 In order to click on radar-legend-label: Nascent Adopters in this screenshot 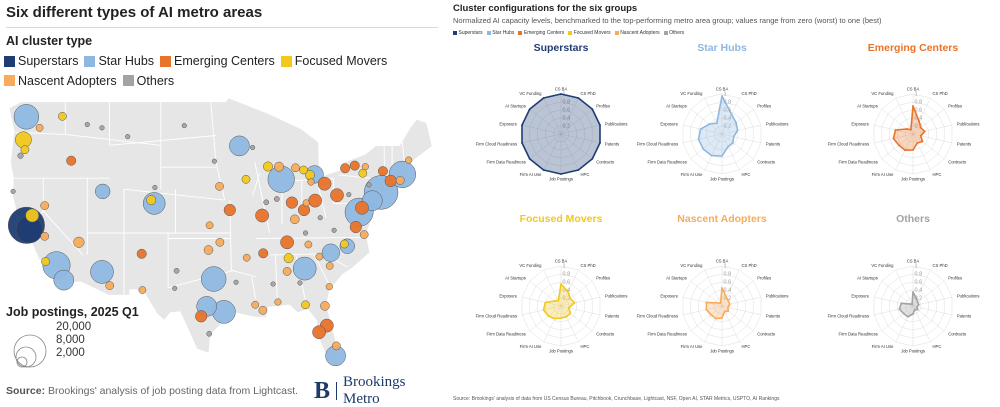, I will do `click(640, 33)`.